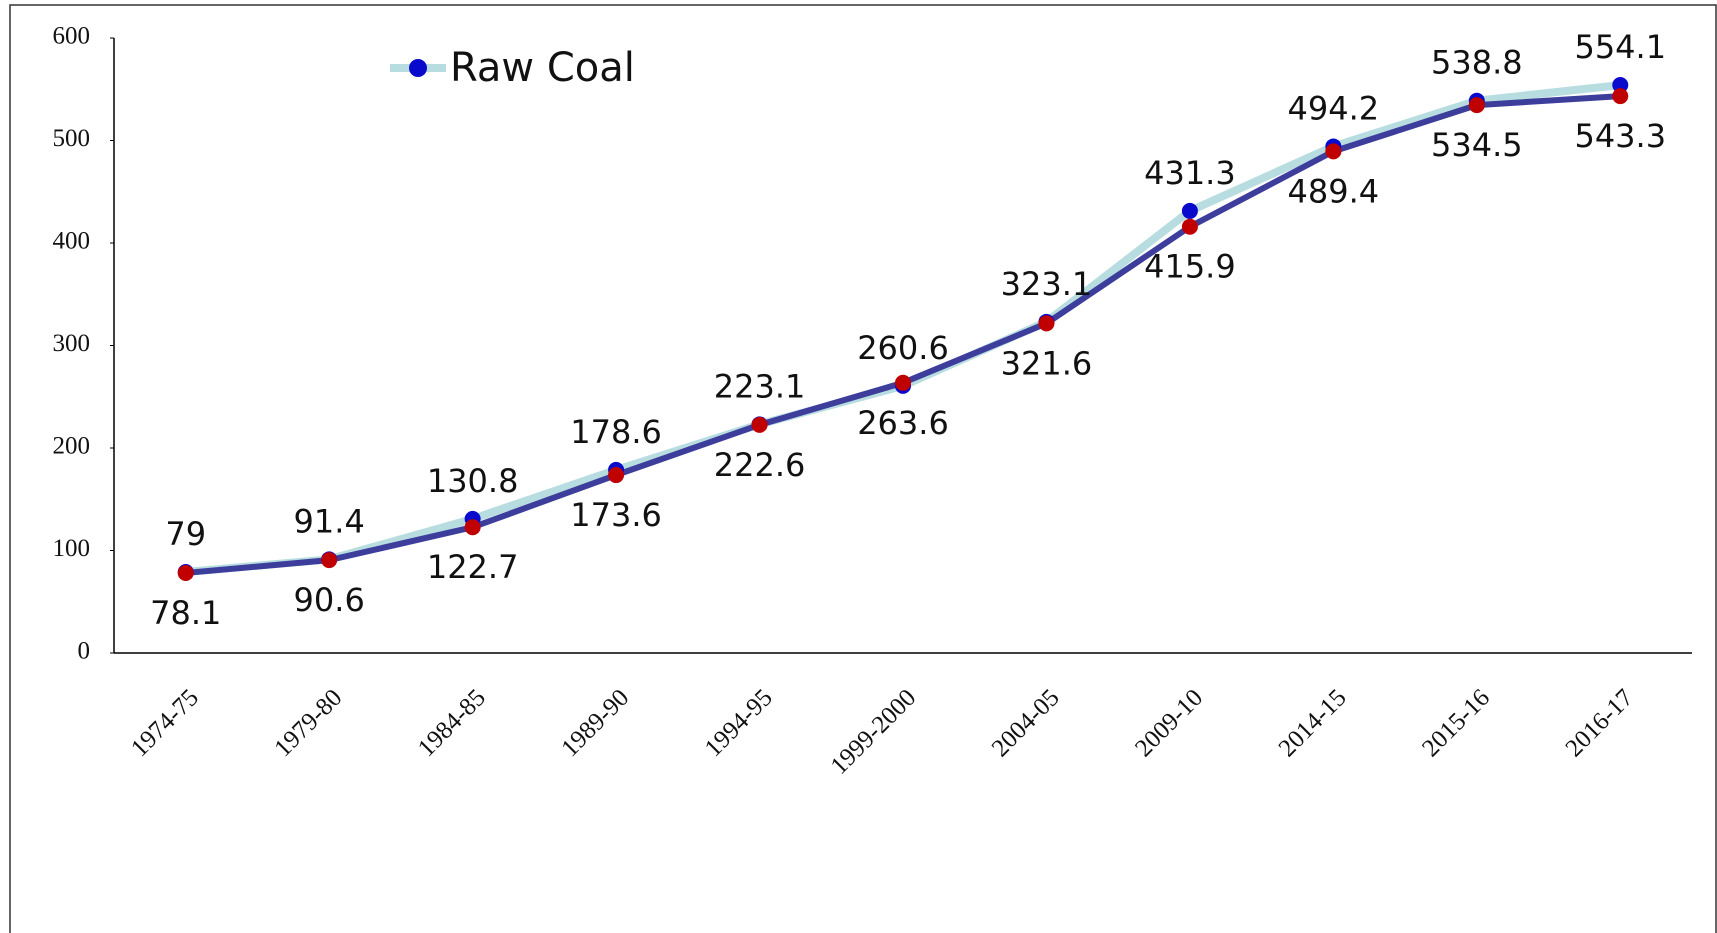 The width and height of the screenshot is (1717, 933). What do you see at coordinates (72, 343) in the screenshot?
I see `y-tick-label: 300` at bounding box center [72, 343].